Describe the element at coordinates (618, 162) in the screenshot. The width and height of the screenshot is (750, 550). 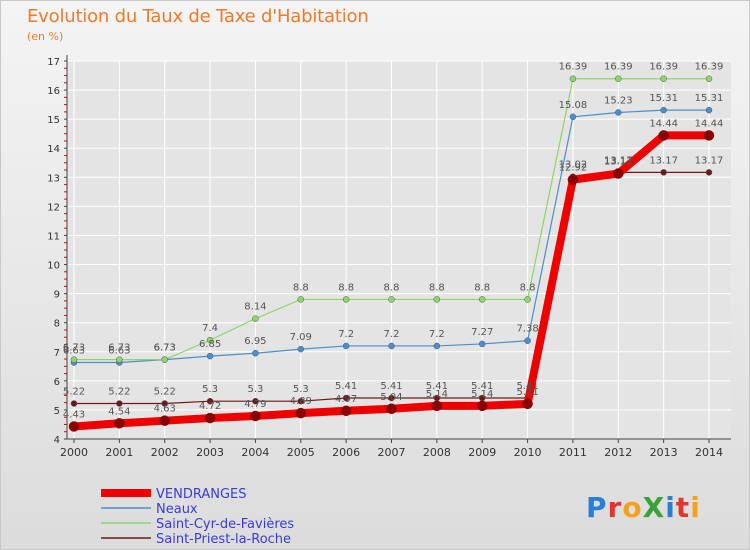
I see `data-label: 13.13` at that location.